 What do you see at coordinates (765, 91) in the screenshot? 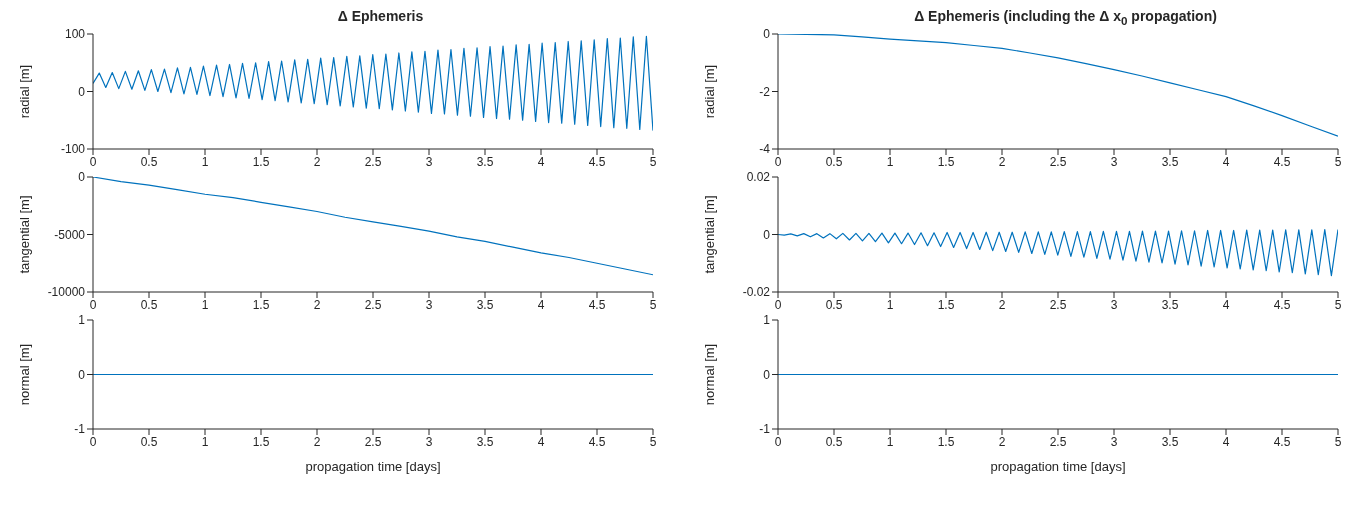
I see `y-tick-label: -2` at bounding box center [765, 91].